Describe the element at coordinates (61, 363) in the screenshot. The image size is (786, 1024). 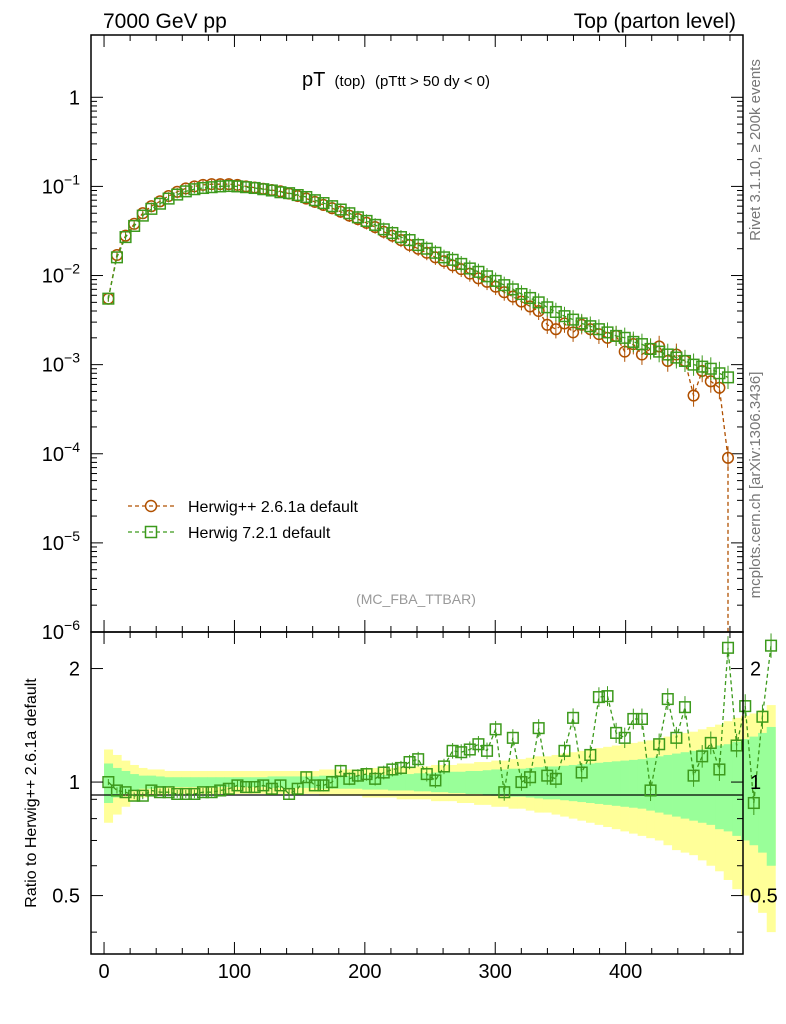
I see `main-y-tick-label: 10⁻³` at that location.